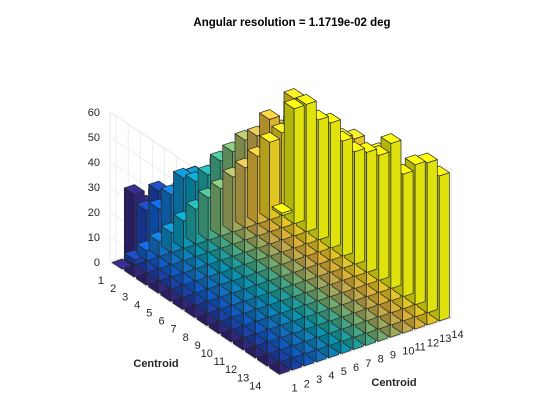  I want to click on x-tick-label: 9, so click(198, 346).